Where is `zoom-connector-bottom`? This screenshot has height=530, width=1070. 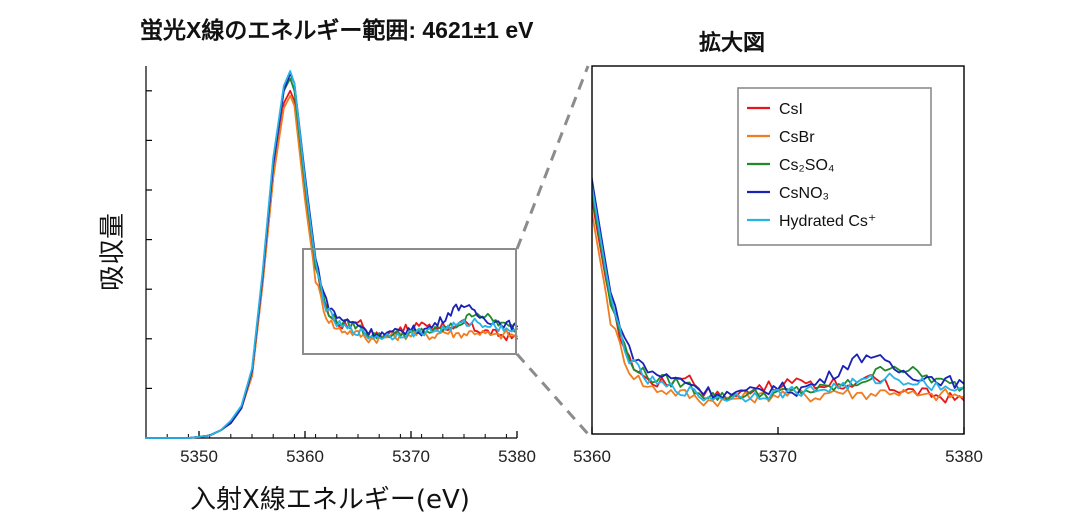
zoom-connector-bottom is located at coordinates (552, 394).